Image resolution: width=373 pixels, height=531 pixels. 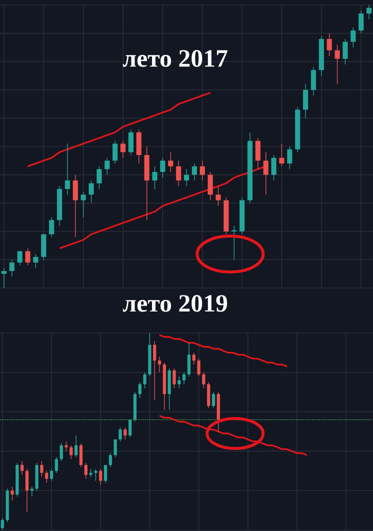 What do you see at coordinates (175, 303) in the screenshot?
I see `chart-title: лето 2019` at bounding box center [175, 303].